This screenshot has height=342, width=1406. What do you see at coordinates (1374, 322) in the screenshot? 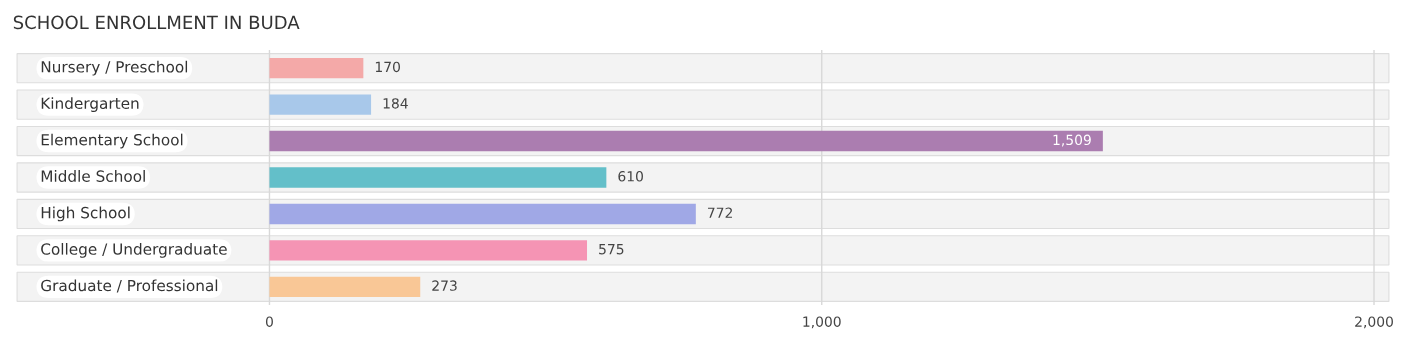
I see `x-tick-label: 2,000` at bounding box center [1374, 322].